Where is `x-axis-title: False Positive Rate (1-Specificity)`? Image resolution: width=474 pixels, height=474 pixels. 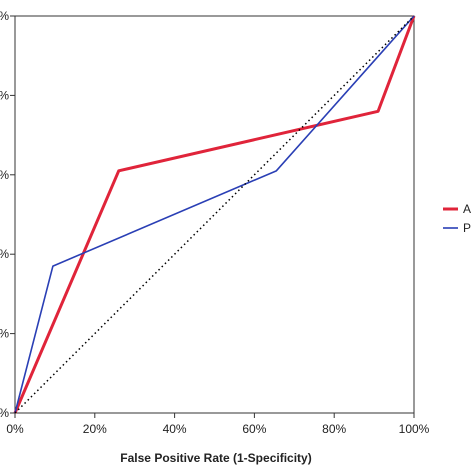 x-axis-title: False Positive Rate (1-Specificity) is located at coordinates (215, 458).